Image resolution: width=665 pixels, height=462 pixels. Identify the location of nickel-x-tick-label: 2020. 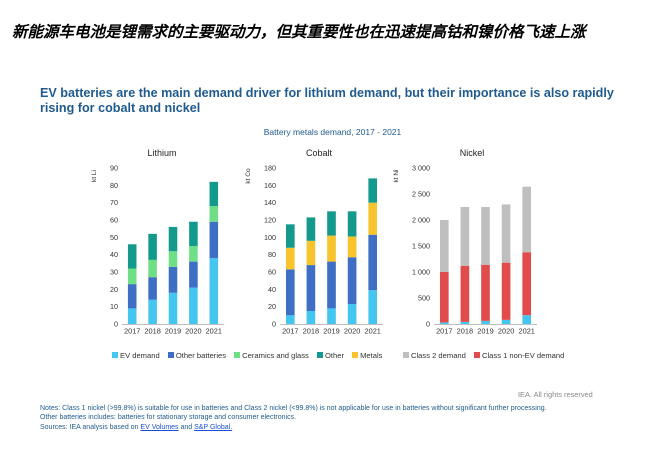
(506, 331).